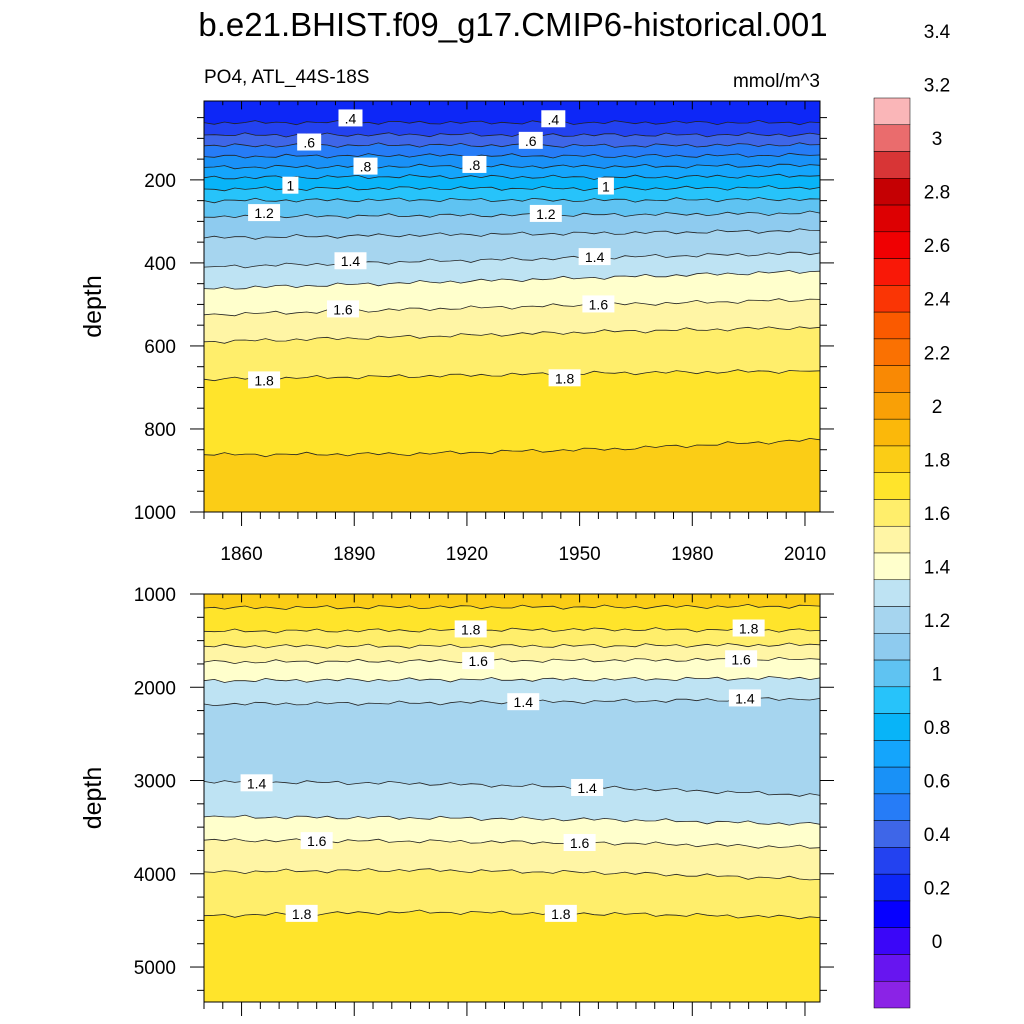  I want to click on contour-label: 1, so click(290, 186).